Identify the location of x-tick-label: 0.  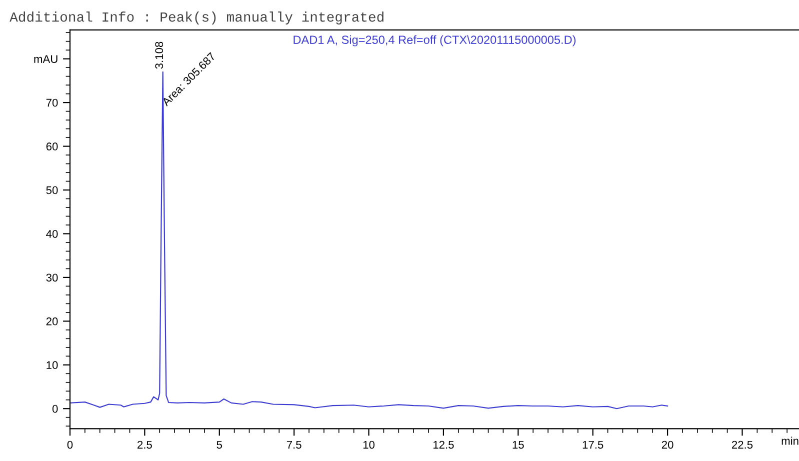
(70, 444).